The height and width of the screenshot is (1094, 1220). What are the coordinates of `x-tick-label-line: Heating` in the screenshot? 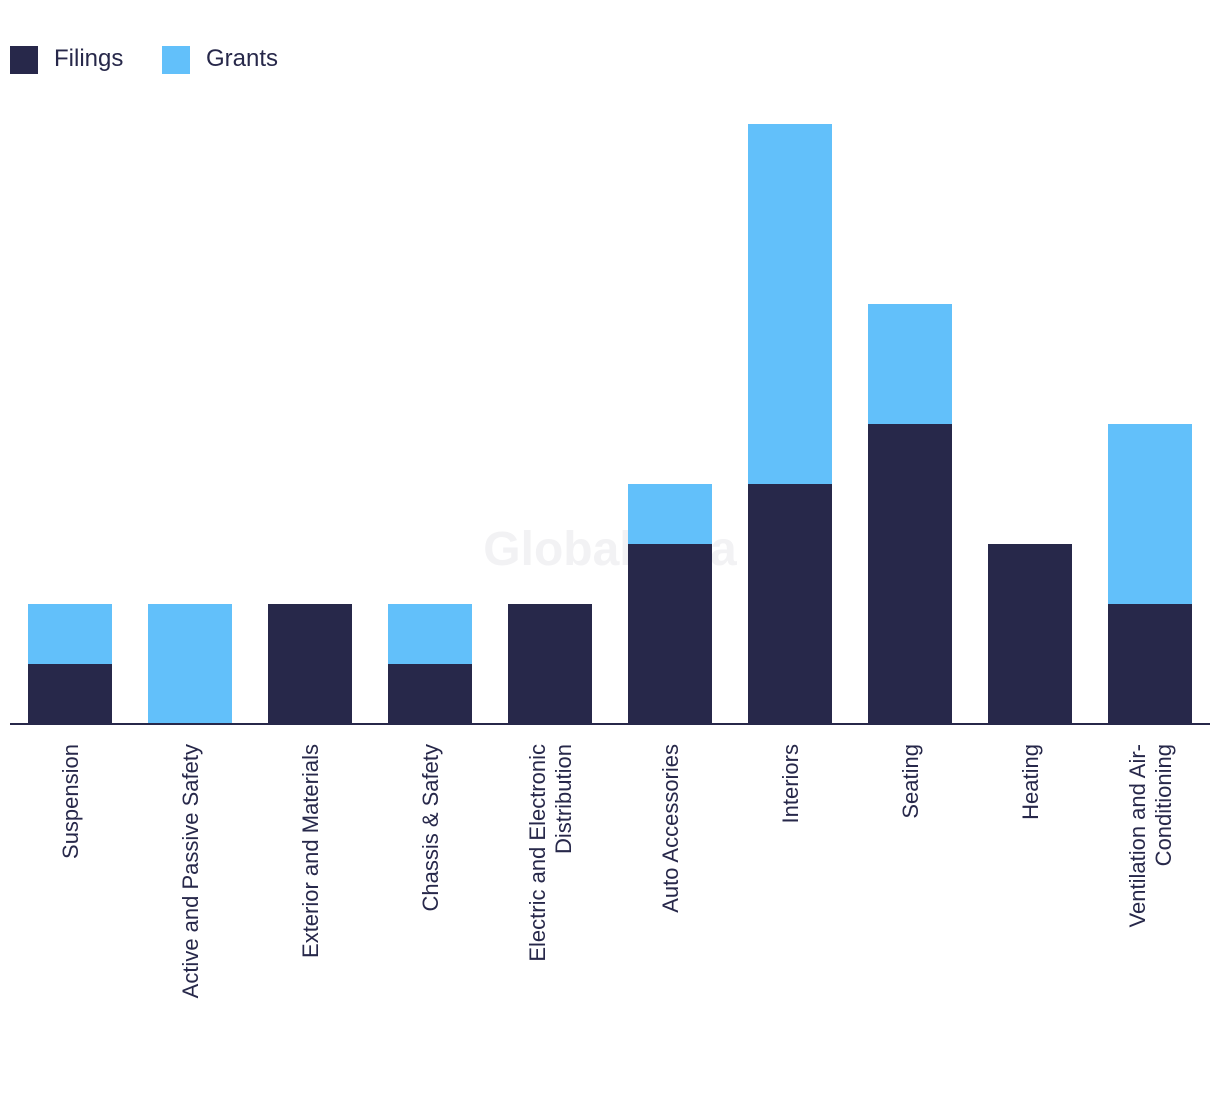 It's located at (1030, 782).